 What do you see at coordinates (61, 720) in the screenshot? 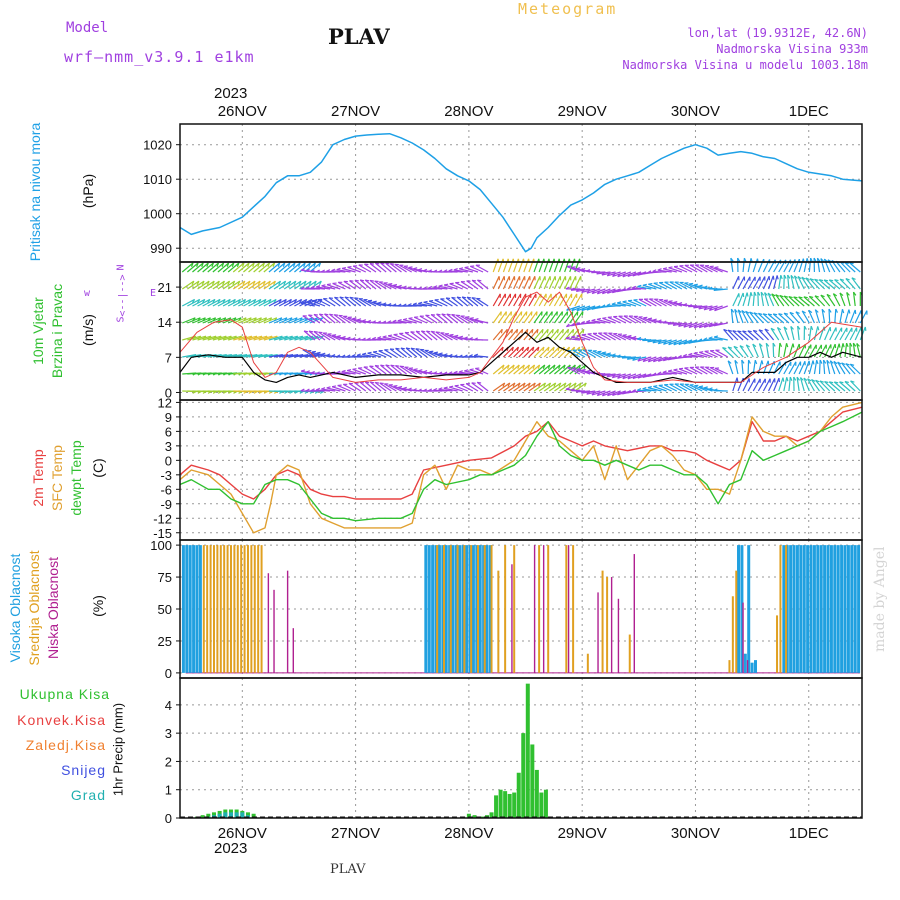
I see `legend-convective-rain: Konvek.Kisa` at bounding box center [61, 720].